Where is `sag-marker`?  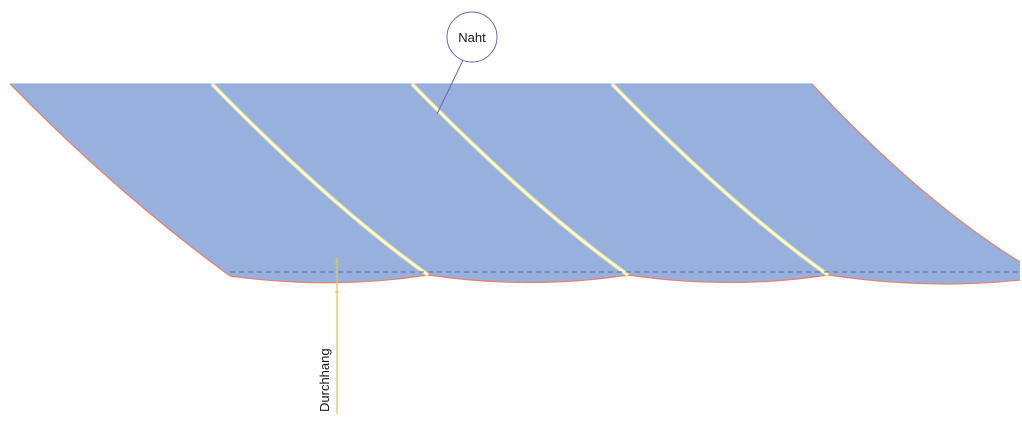 sag-marker is located at coordinates (337, 336).